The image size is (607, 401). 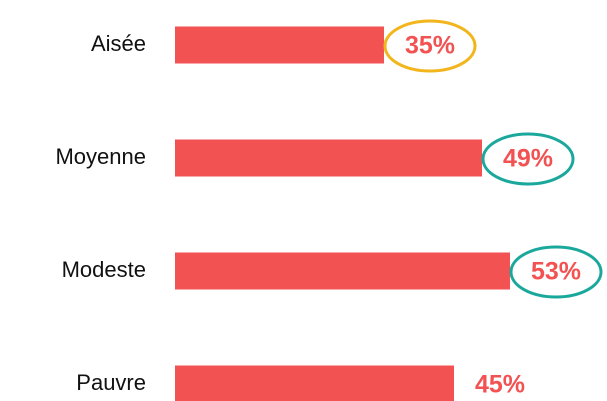 I want to click on category-label: Moyenne, so click(x=100, y=156).